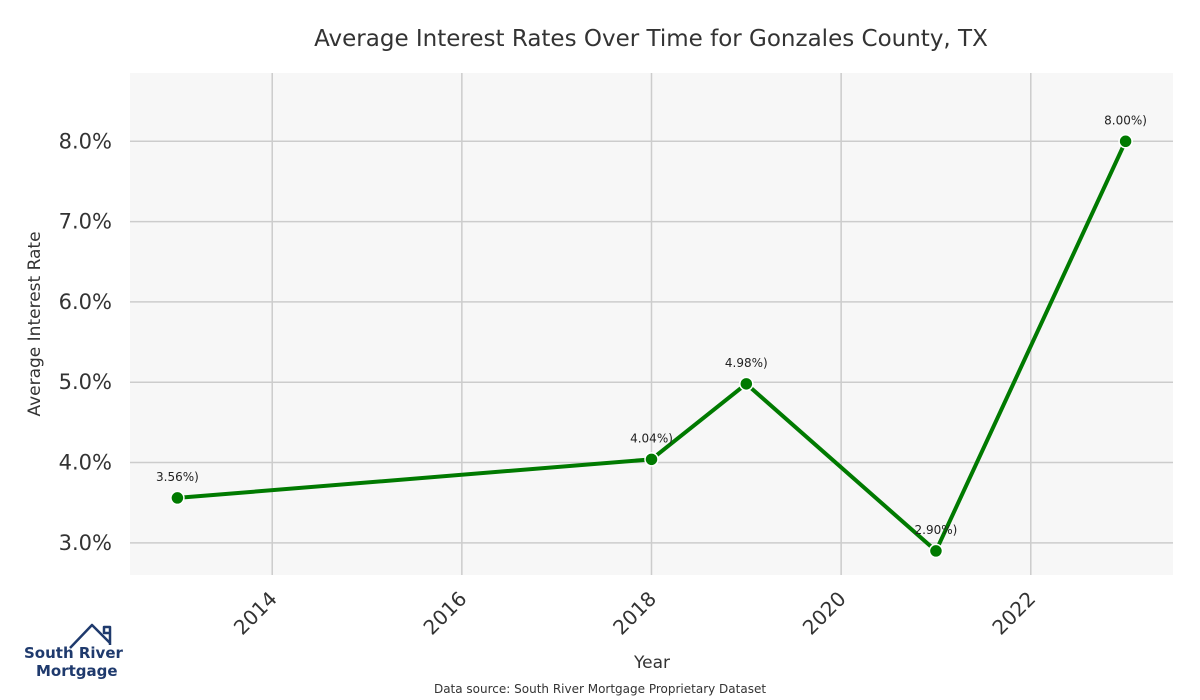 This screenshot has width=1200, height=700. What do you see at coordinates (90, 636) in the screenshot?
I see `house-roof-icon` at bounding box center [90, 636].